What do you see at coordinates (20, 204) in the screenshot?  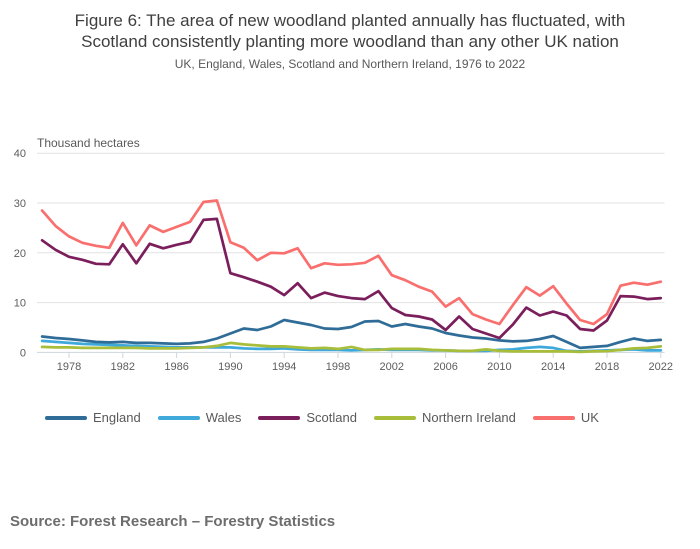 I see `y-axis-tick-label: 30` at bounding box center [20, 204].